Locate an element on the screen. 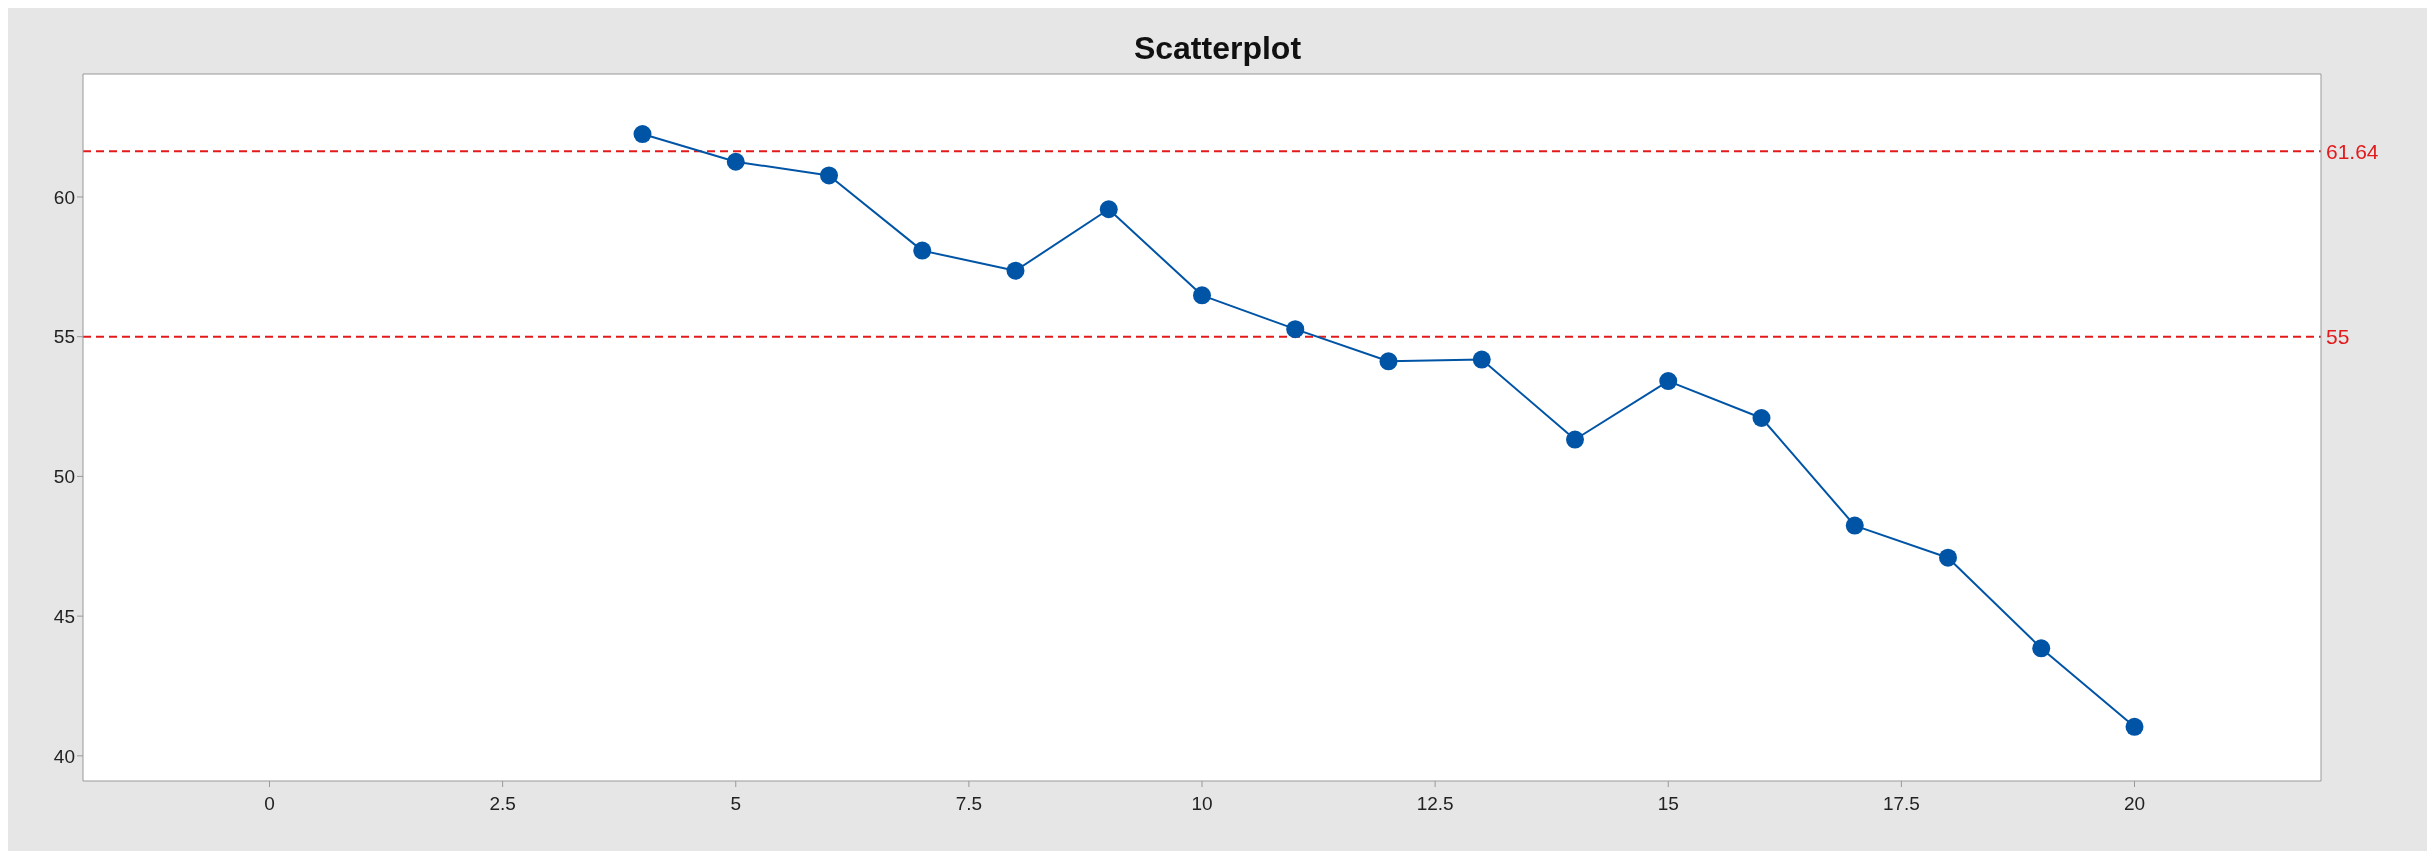  y-tick-label: 60 is located at coordinates (64, 197).